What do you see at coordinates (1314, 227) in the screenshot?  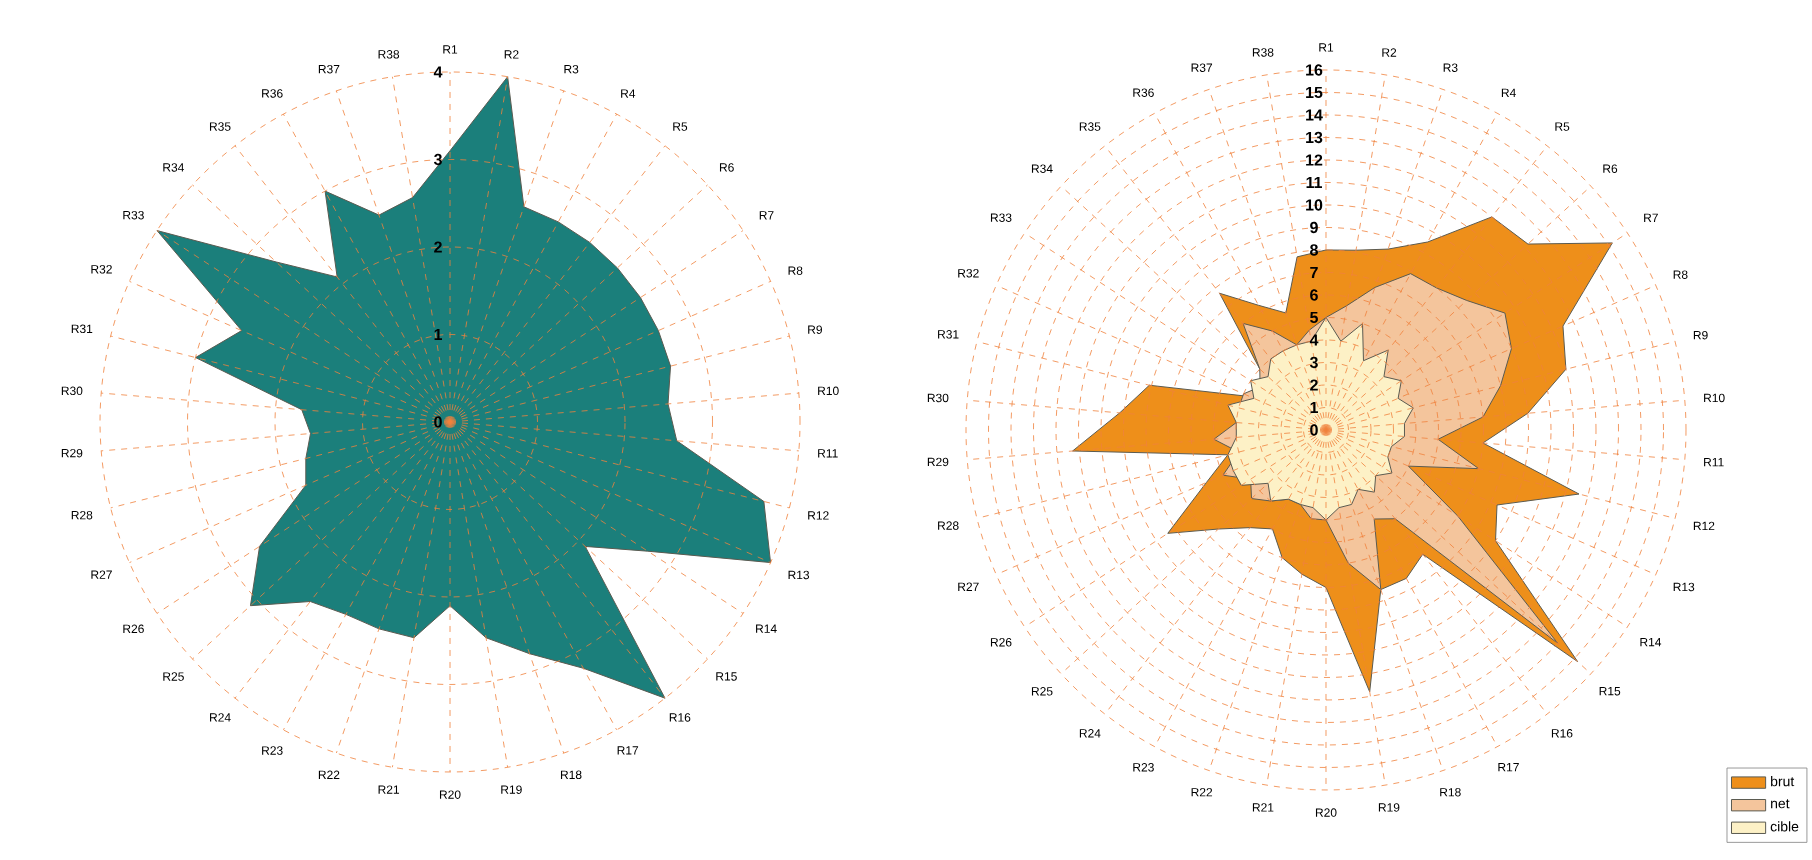 I see `y-tick-label: 9` at bounding box center [1314, 227].